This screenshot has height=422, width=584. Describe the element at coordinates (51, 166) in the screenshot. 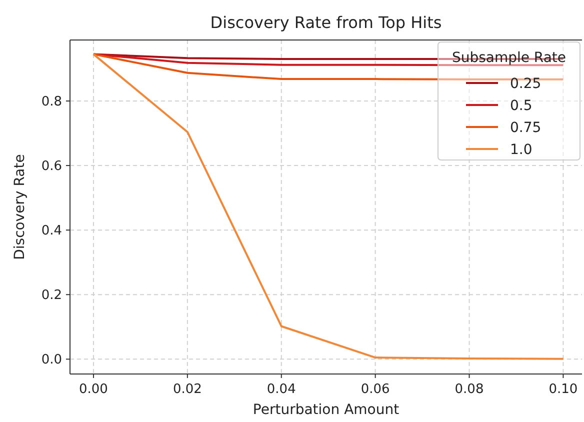

I see `y-tick-label: 0.6` at that location.